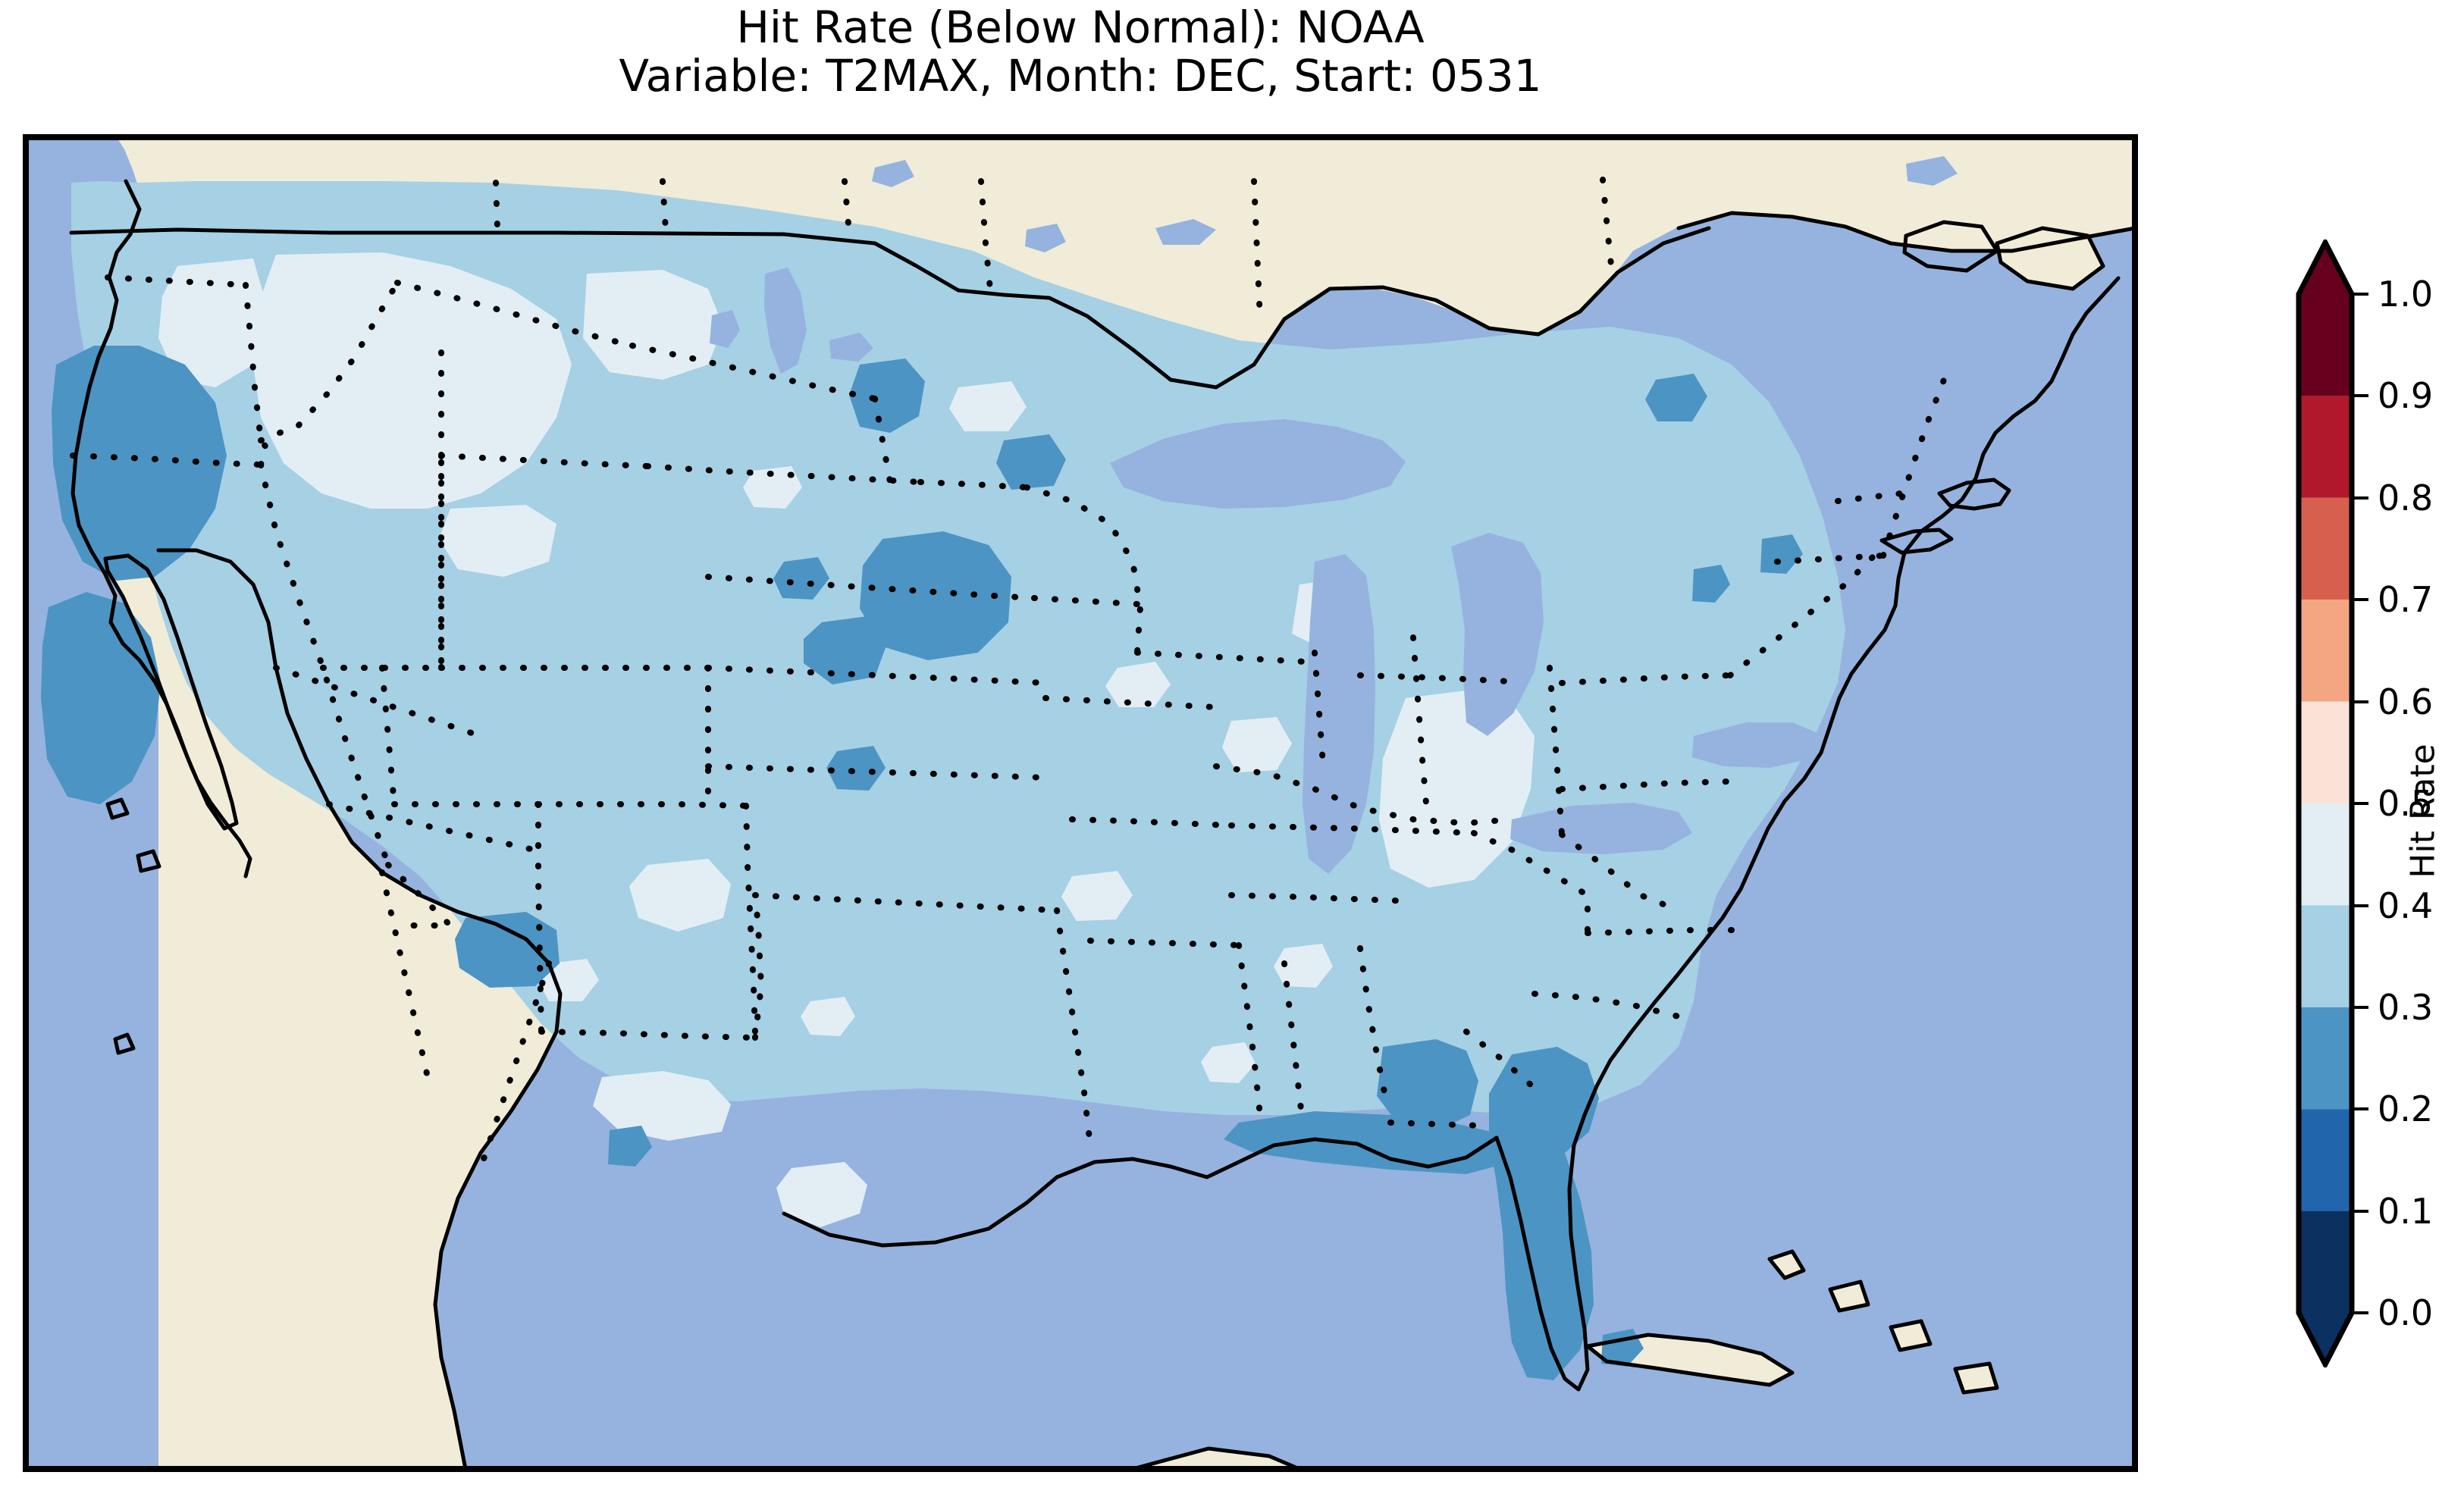  I want to click on colorbar-tick-label-0-2: 0.2, so click(2406, 1108).